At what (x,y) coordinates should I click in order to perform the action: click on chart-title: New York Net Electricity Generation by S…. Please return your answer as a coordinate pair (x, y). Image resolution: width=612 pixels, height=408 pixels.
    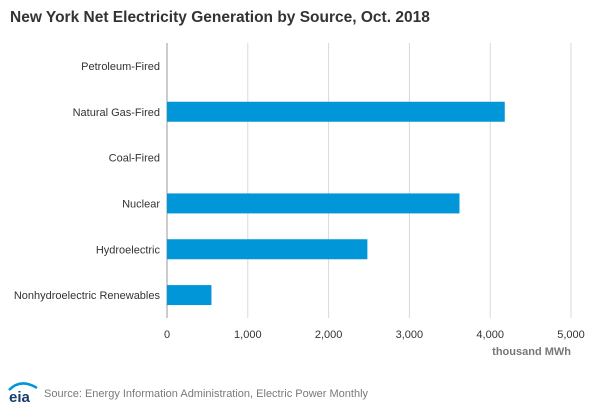
    Looking at the image, I should click on (220, 17).